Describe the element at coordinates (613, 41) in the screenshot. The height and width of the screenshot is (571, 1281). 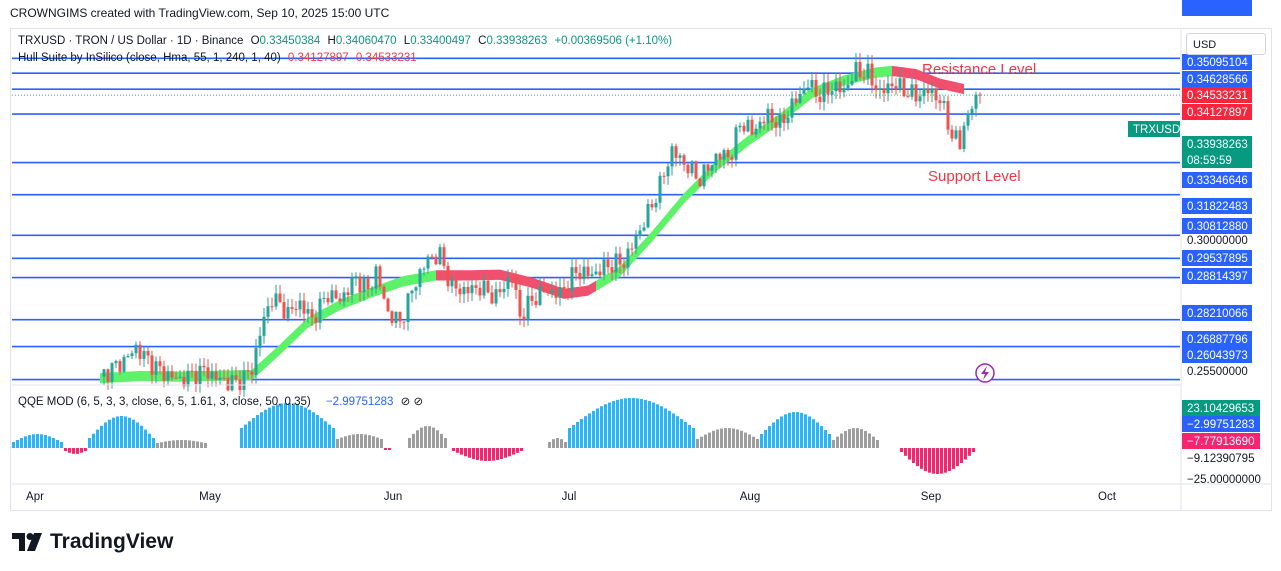
I see `change-value: +0.00369506 (+1.10%)` at that location.